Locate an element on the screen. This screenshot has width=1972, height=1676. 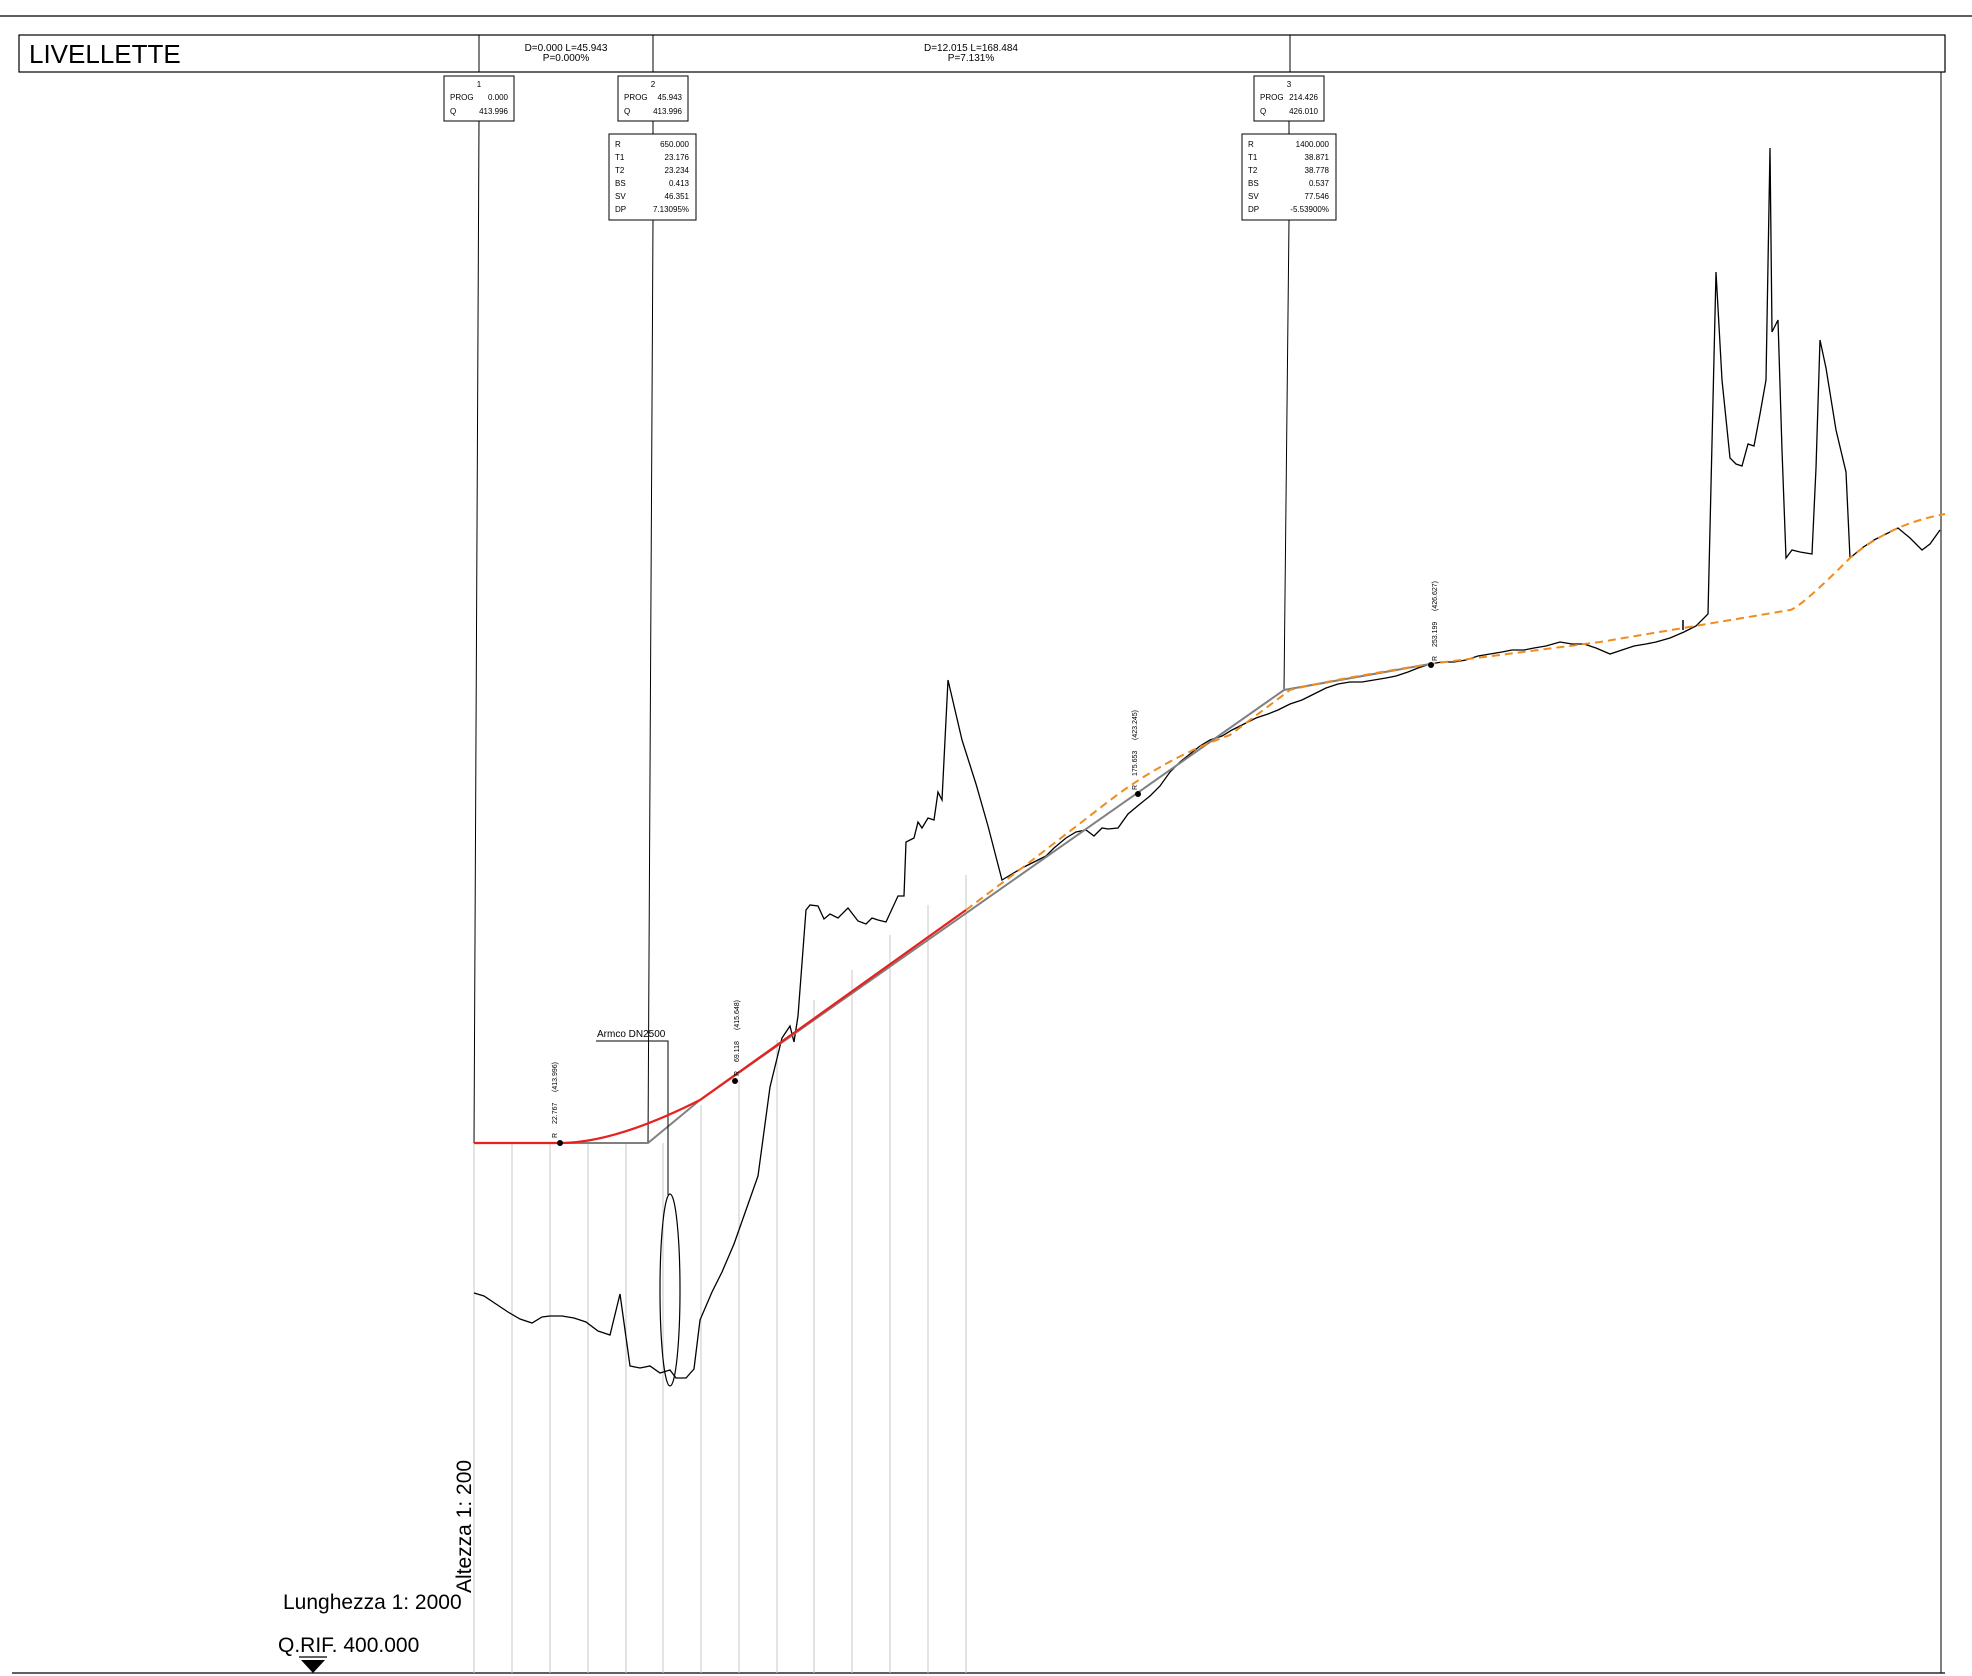
vertex-prog: 214.426 is located at coordinates (1303, 97).